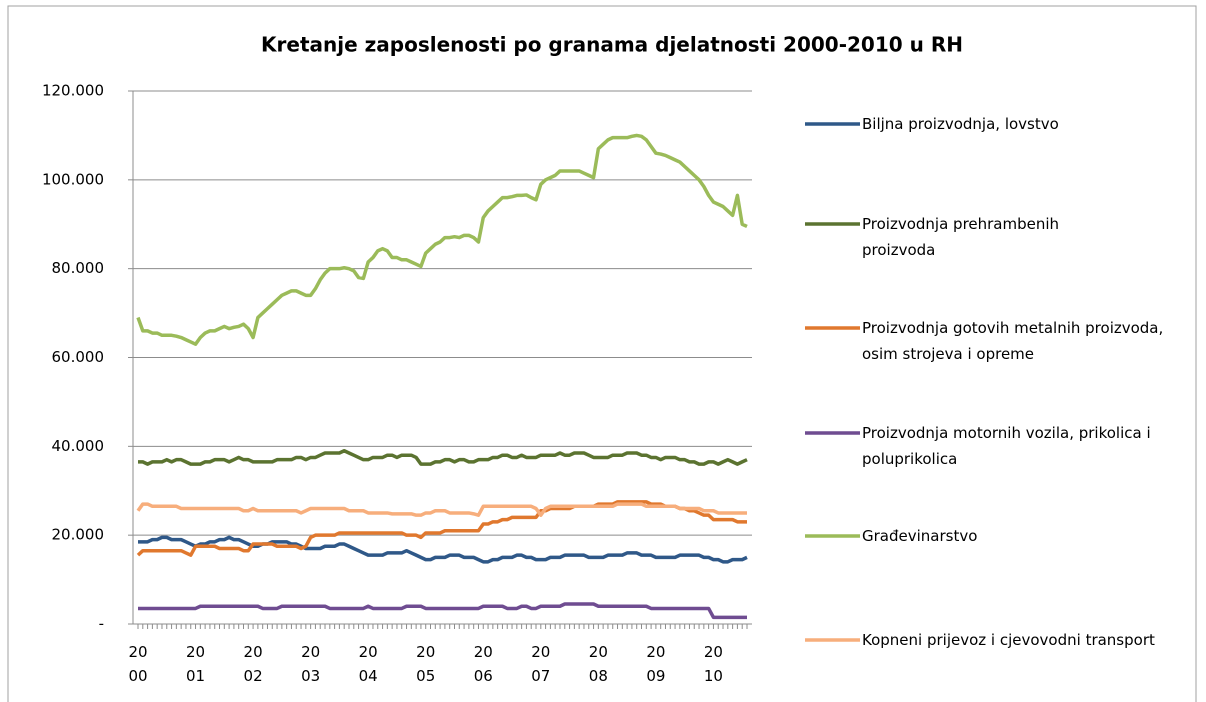  I want to click on y-tick-label: 80.000, so click(78, 268).